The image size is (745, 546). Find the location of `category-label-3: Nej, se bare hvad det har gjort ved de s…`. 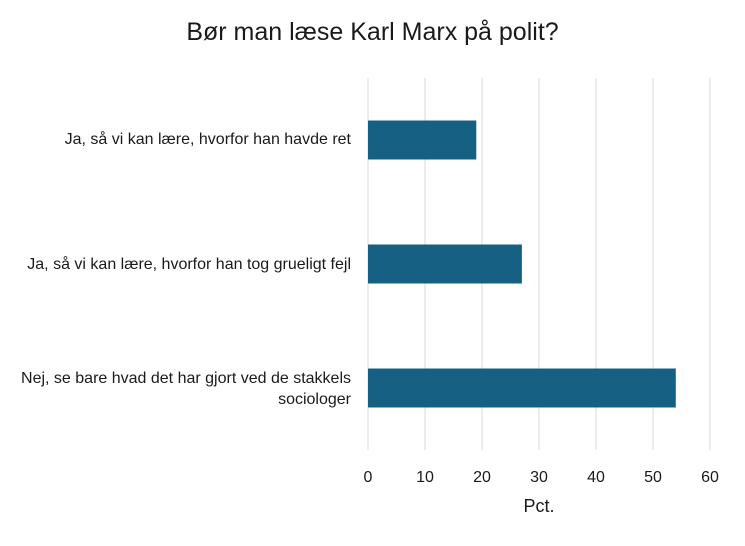

category-label-3: Nej, se bare hvad det har gjort ved de s… is located at coordinates (186, 389).